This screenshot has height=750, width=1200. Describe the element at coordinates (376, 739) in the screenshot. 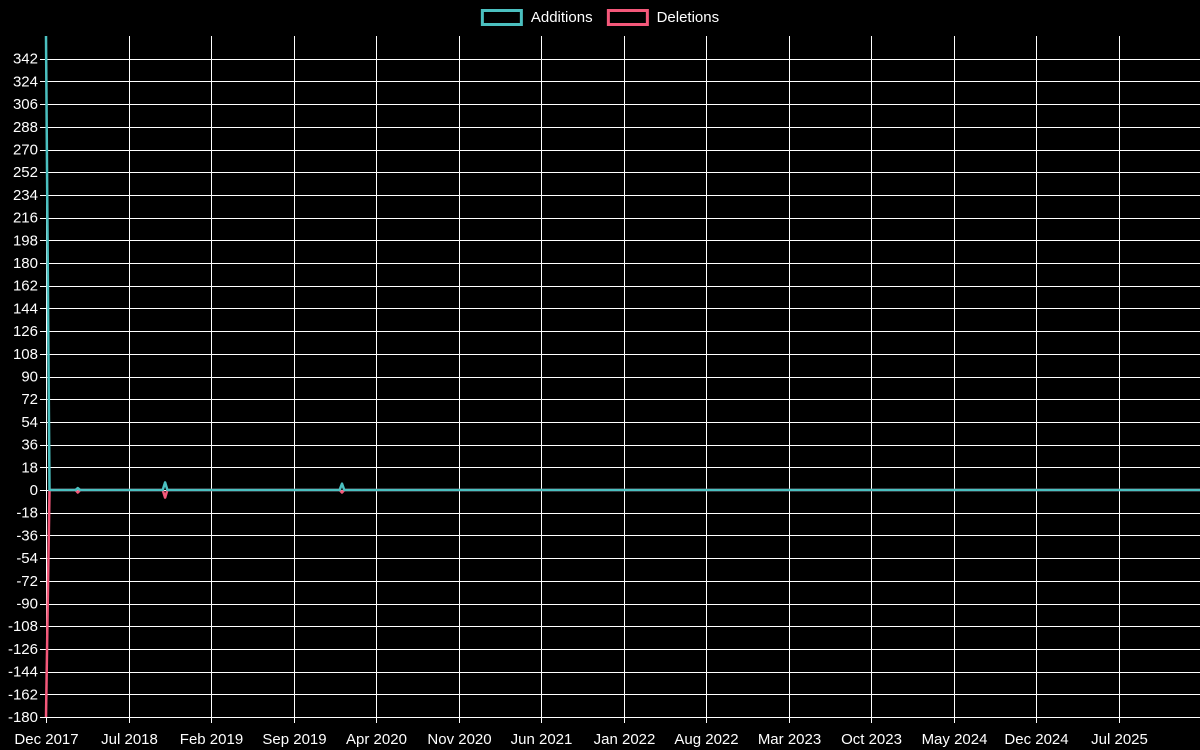

I see `x-tick-label: Apr 2020` at that location.